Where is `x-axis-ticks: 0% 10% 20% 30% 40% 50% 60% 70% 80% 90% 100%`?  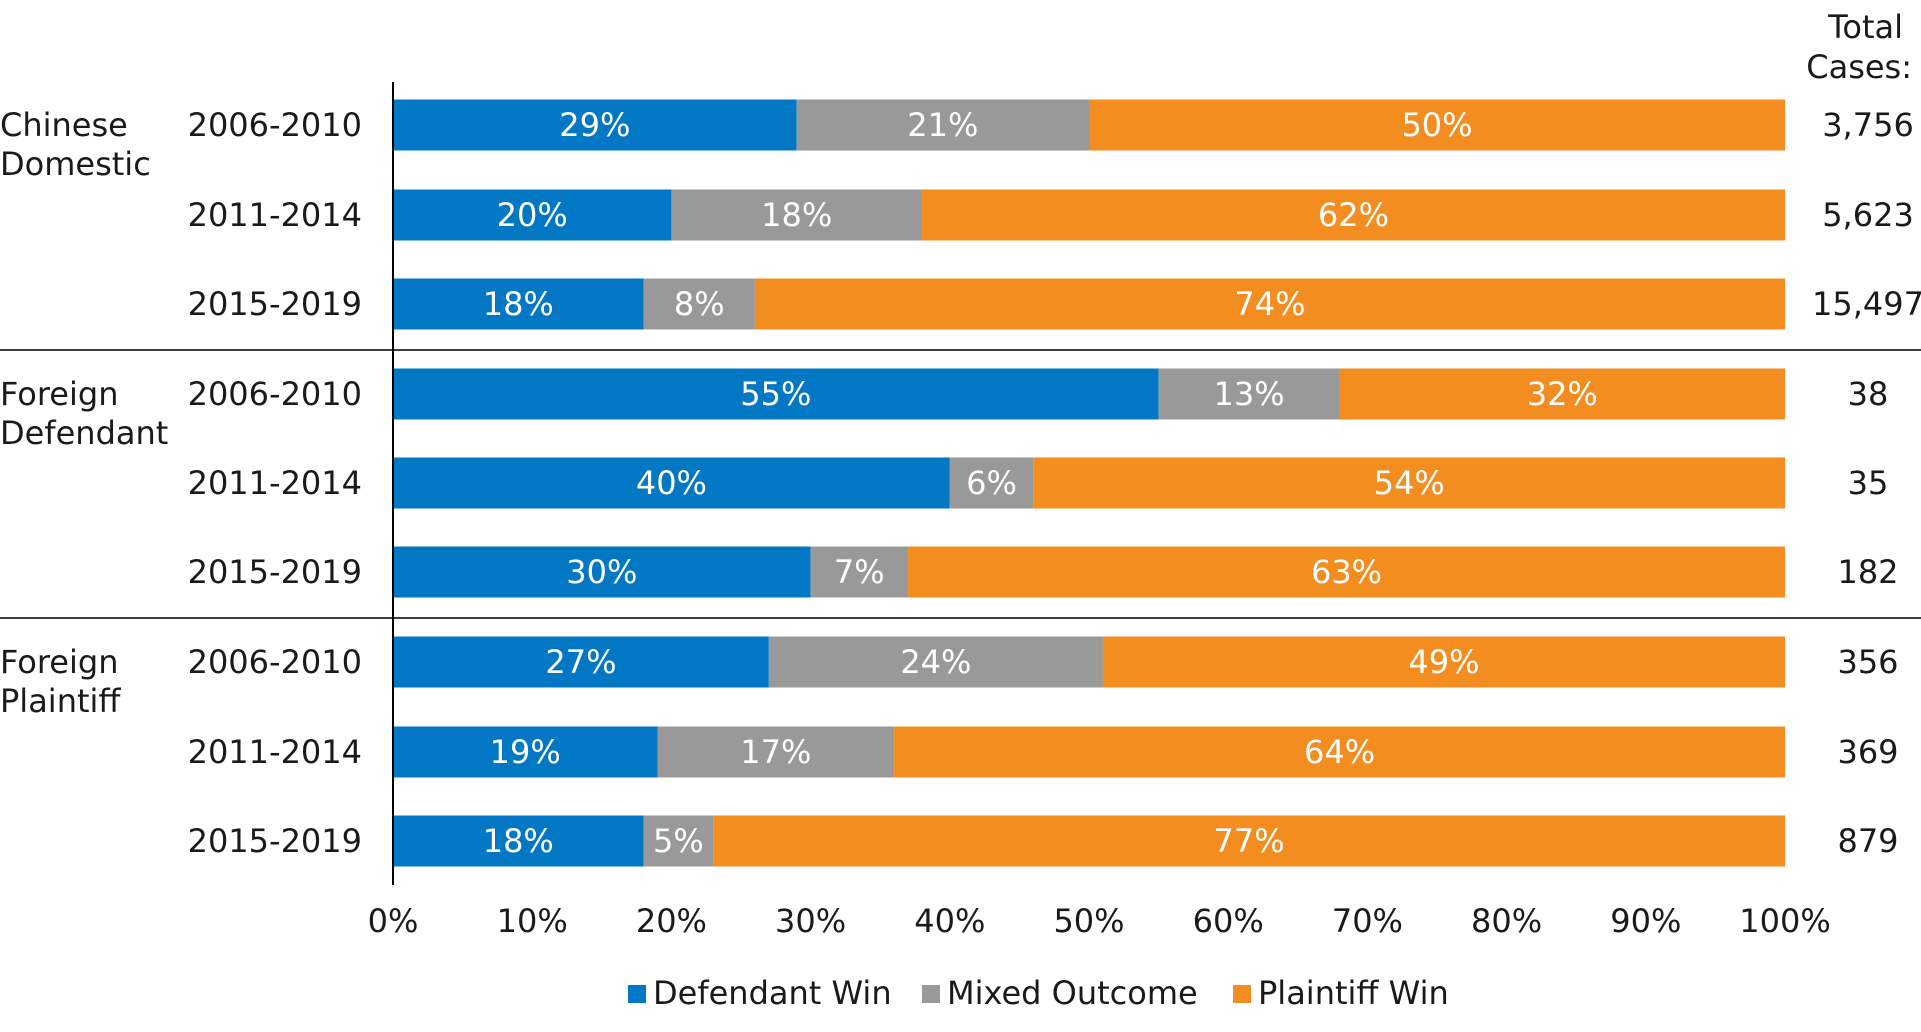
x-axis-ticks: 0% 10% 20% 30% 40% 50% 60% 70% 80% 90% 100% is located at coordinates (1099, 921).